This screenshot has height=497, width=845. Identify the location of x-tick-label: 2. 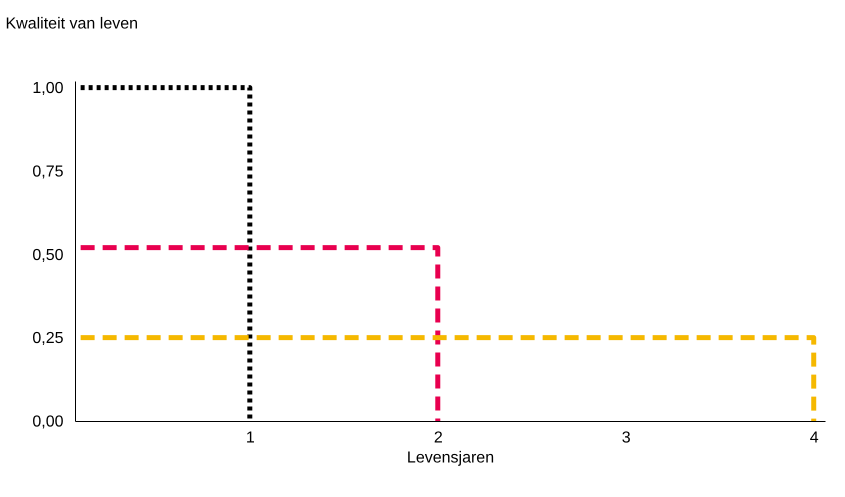
(438, 438).